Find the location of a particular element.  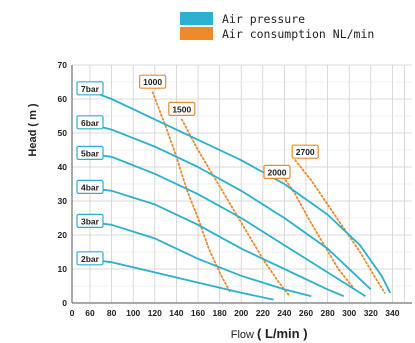

pressure-label: 4bar is located at coordinates (90, 187).